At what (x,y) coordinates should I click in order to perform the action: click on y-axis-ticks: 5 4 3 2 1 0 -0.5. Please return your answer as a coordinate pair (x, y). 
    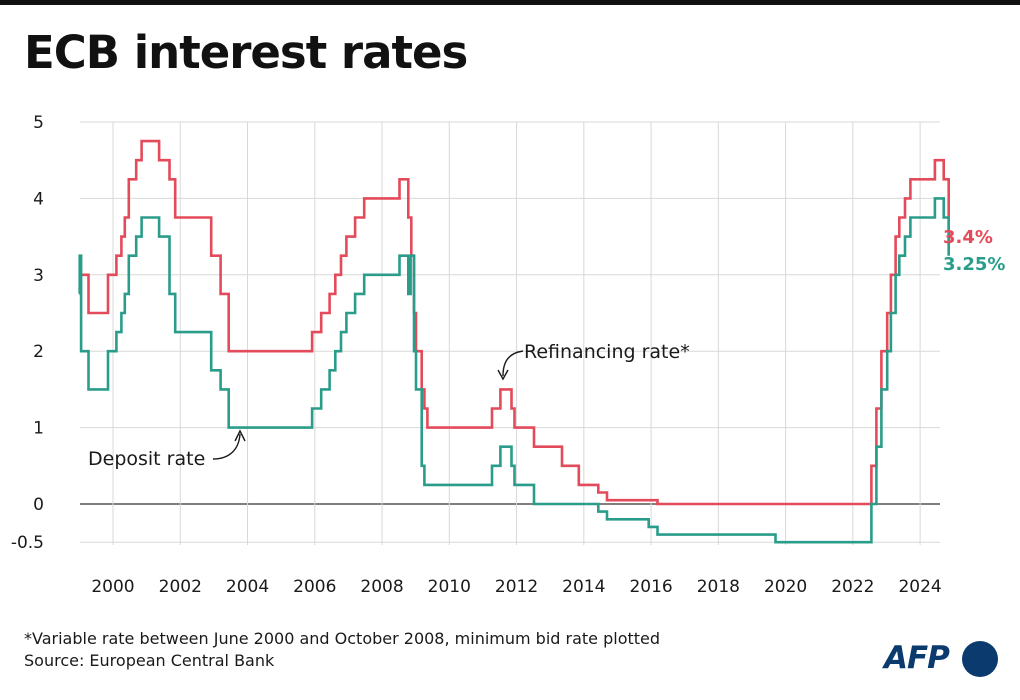
    Looking at the image, I should click on (27, 333).